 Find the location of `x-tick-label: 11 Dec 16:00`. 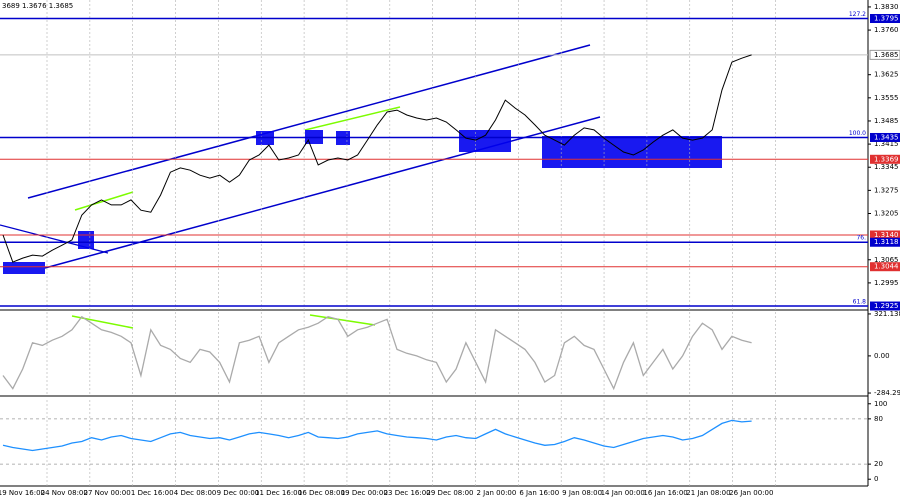

x-tick-label: 11 Dec 16:00 is located at coordinates (278, 493).